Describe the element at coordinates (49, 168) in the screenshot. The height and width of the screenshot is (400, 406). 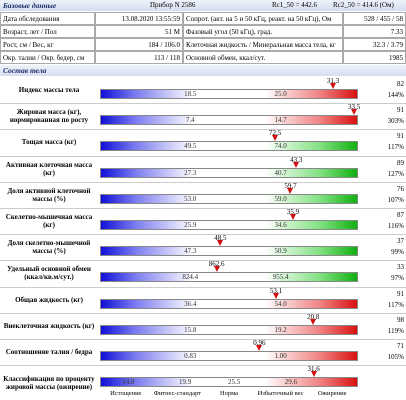
I see `indicator-label: Активная клеточная масса (кг)` at that location.